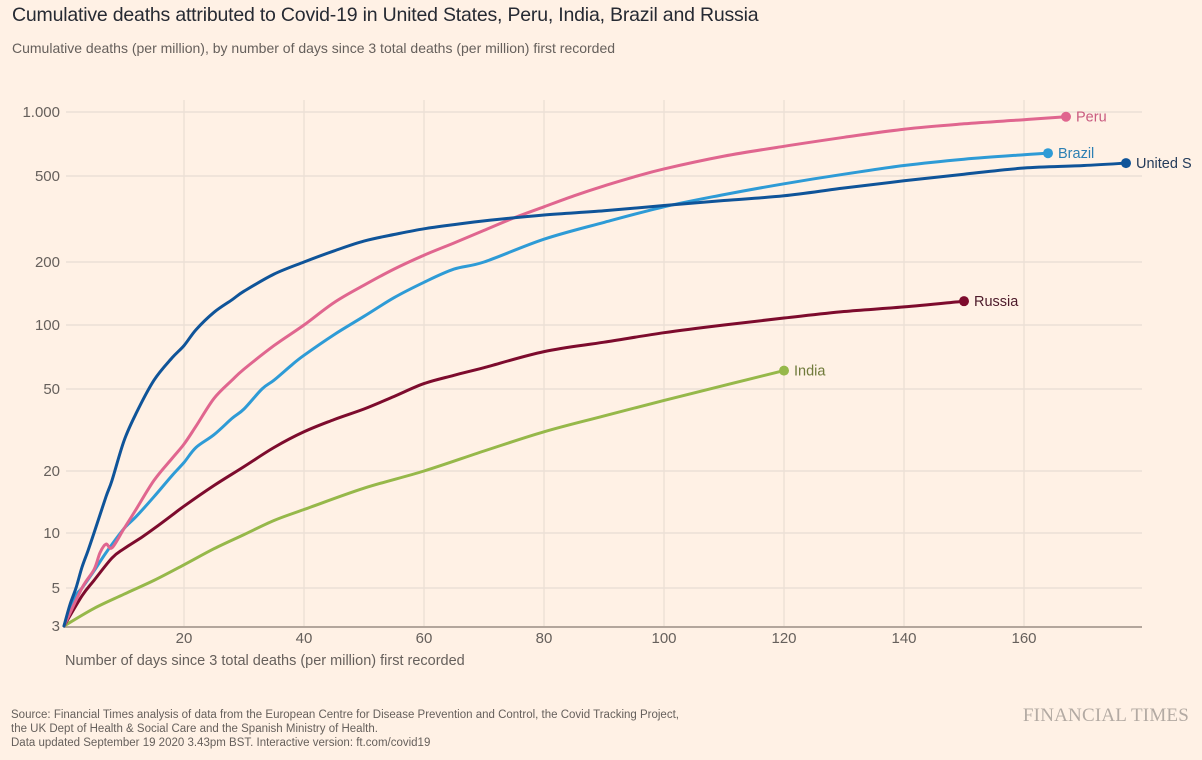  What do you see at coordinates (783, 638) in the screenshot?
I see `x-tick-label: 120` at bounding box center [783, 638].